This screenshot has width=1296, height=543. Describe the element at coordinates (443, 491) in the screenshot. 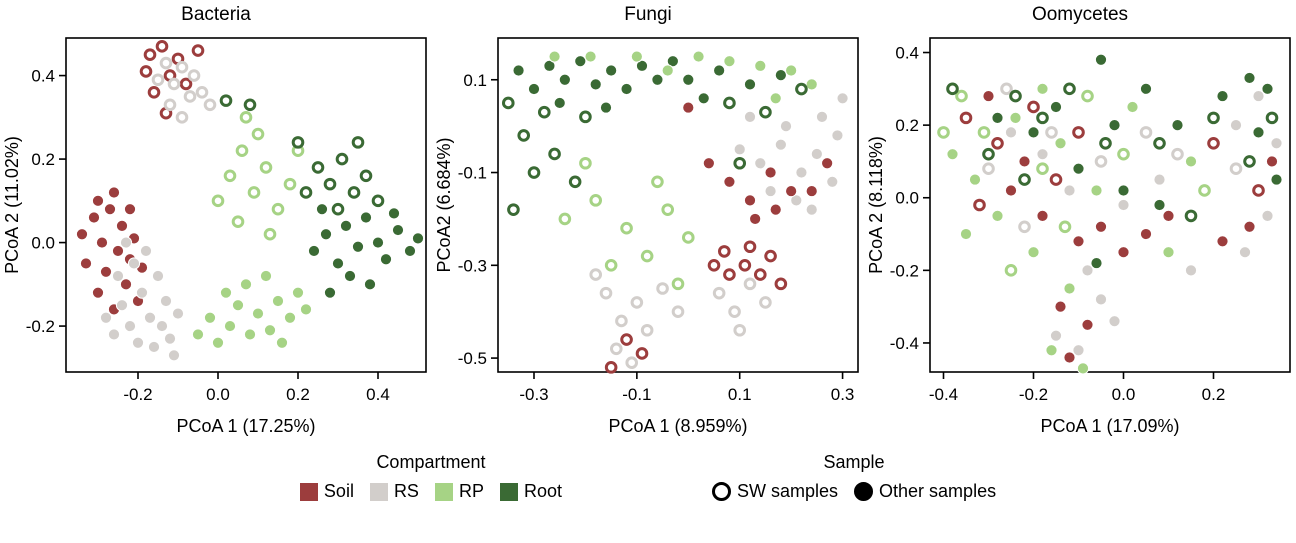

I see `color-swatch-rp` at that location.